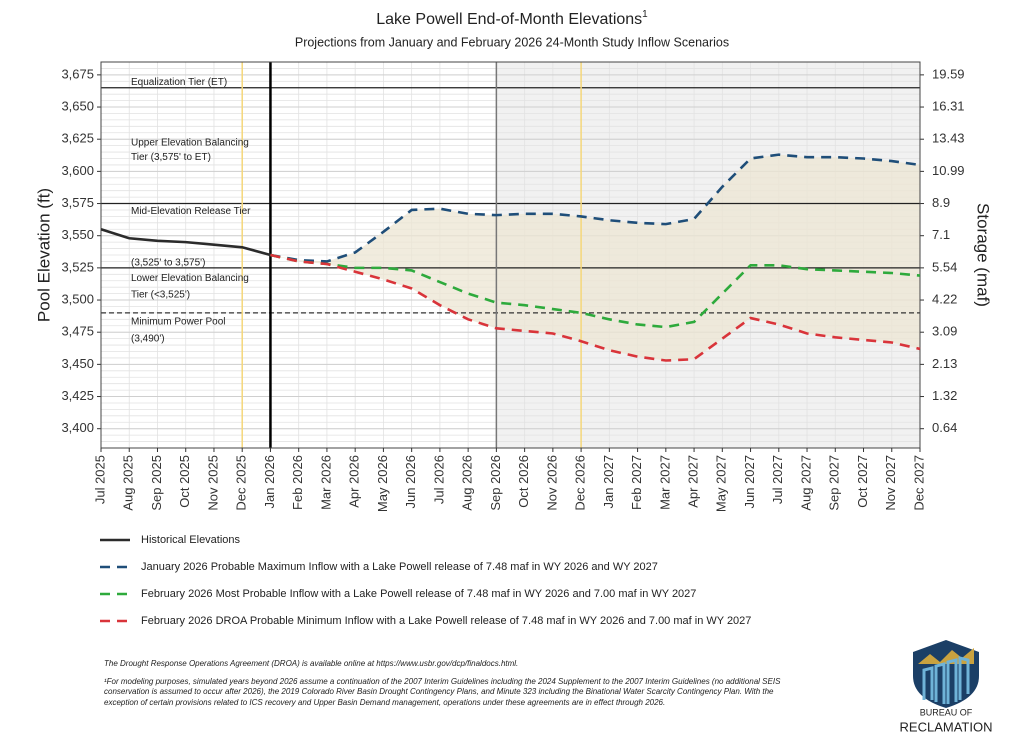  I want to click on x-tick-label: Dec 2027, so click(918, 483).